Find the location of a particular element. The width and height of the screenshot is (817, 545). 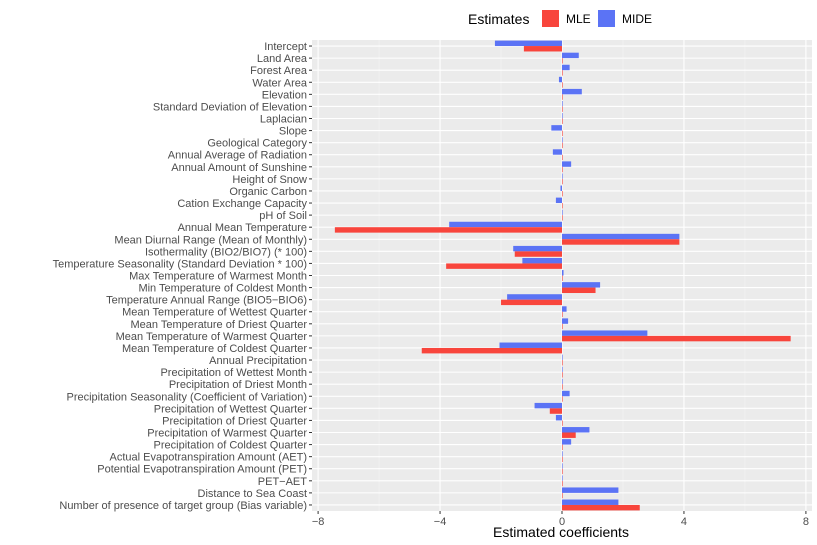

legend-title: Estimates is located at coordinates (498, 19).